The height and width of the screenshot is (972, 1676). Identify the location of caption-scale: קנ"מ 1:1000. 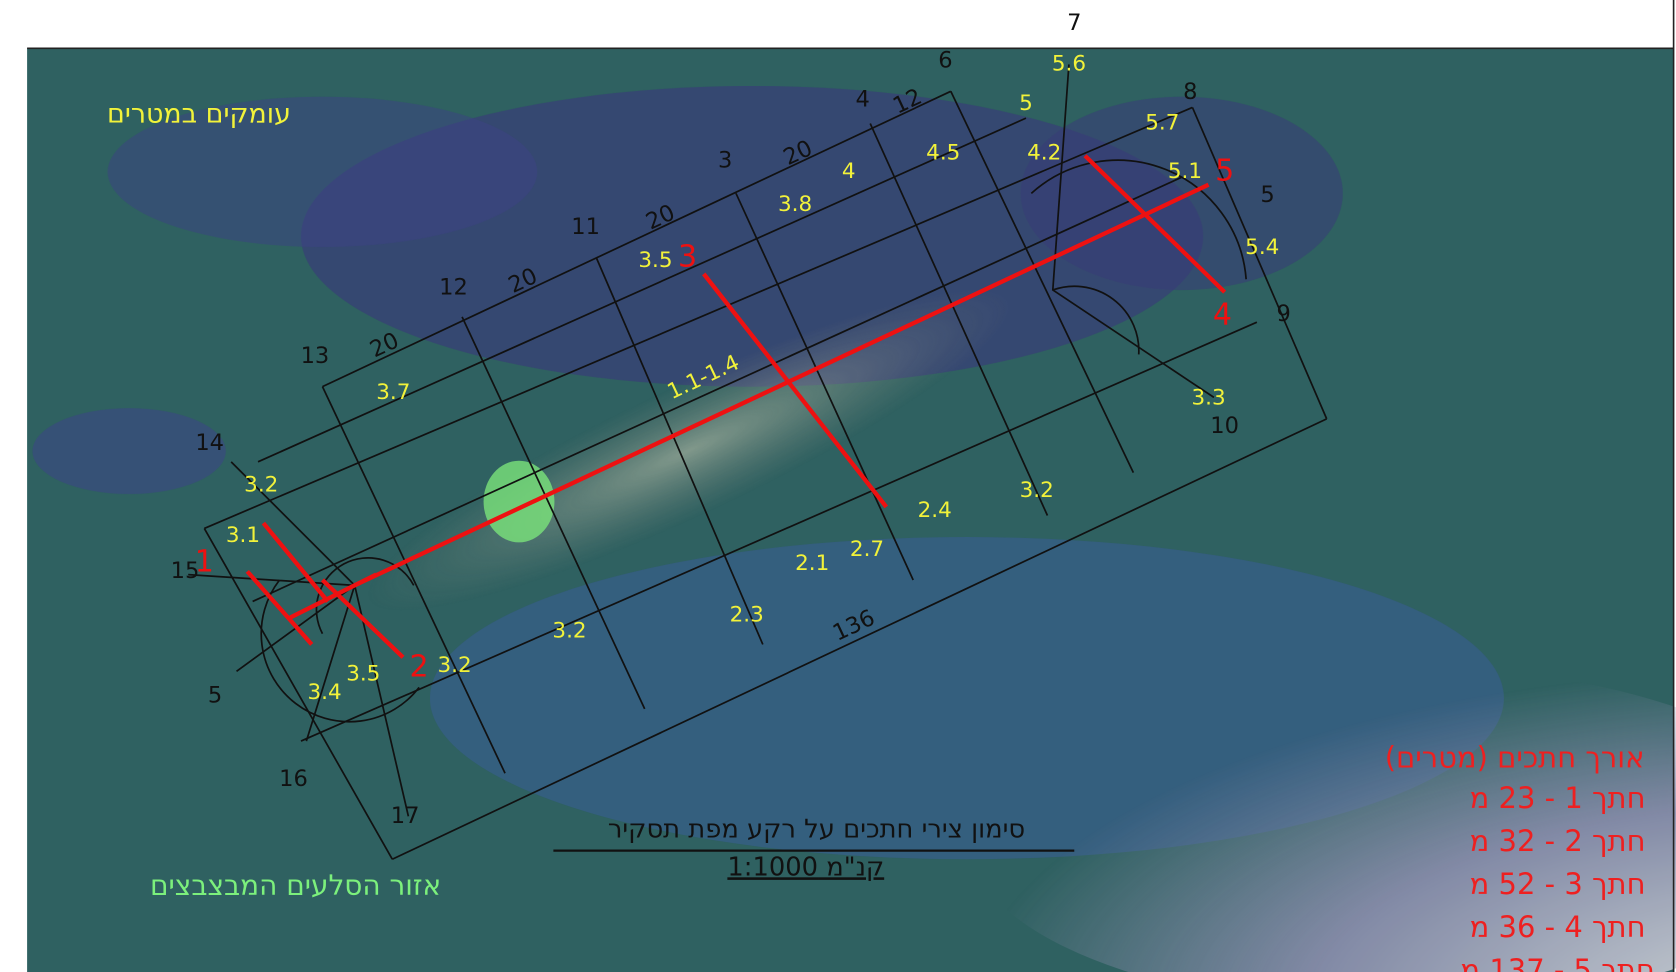
(805, 867).